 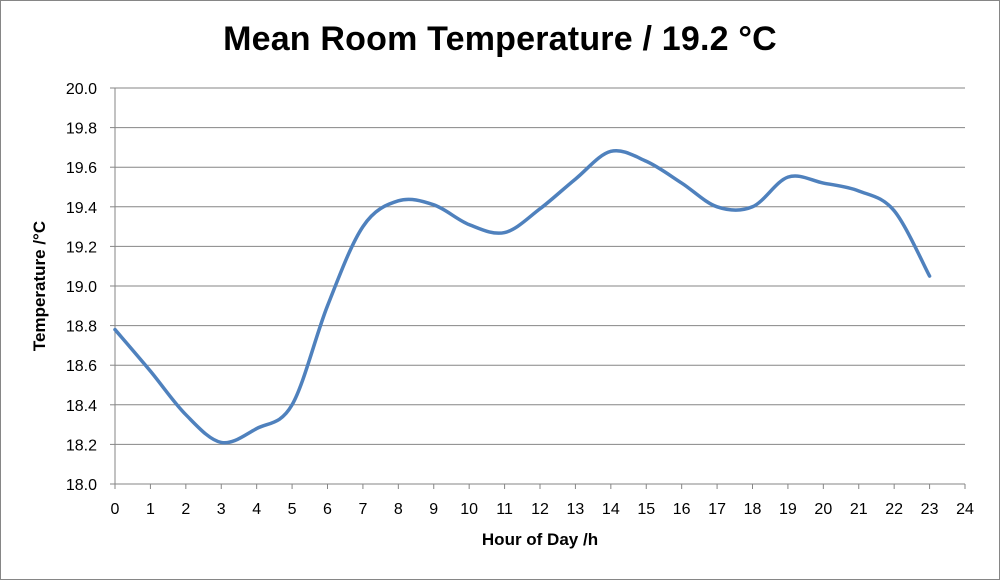 What do you see at coordinates (185, 509) in the screenshot?
I see `x-tick-label: 2` at bounding box center [185, 509].